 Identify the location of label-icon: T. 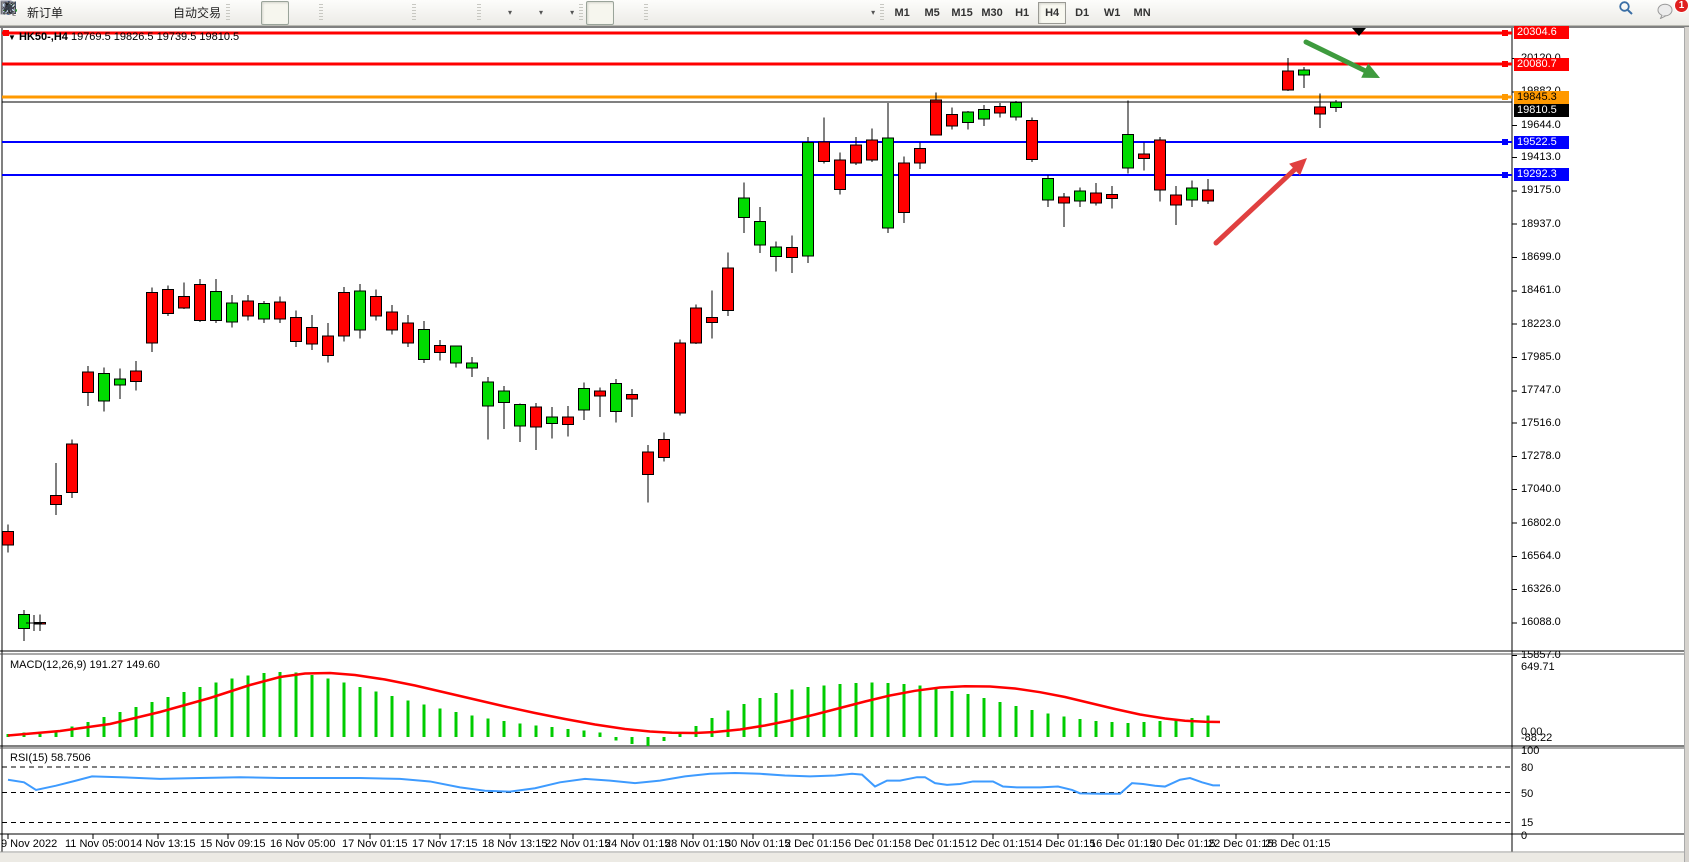
(422, 11).